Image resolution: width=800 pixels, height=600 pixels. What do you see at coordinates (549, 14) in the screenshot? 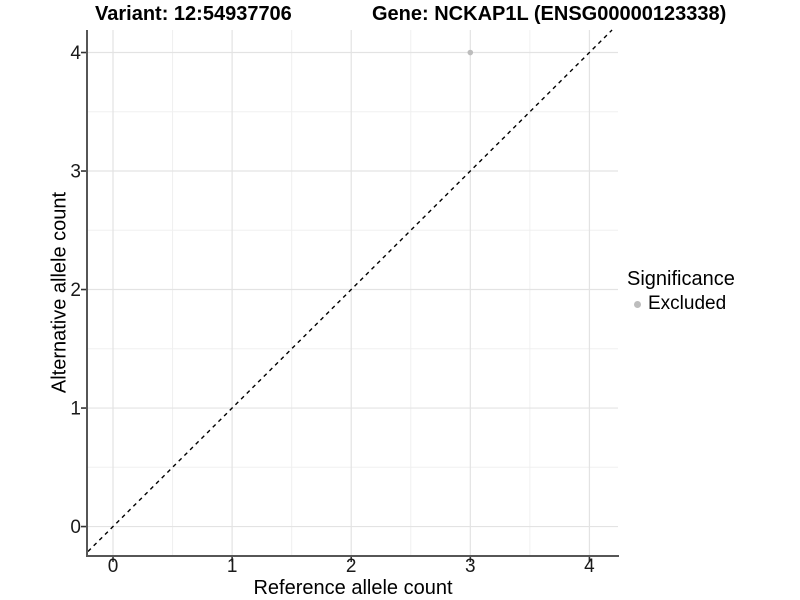
I see `plot-title-gene: Gene: NCKAP1L (ENSG00000123338)` at bounding box center [549, 14].